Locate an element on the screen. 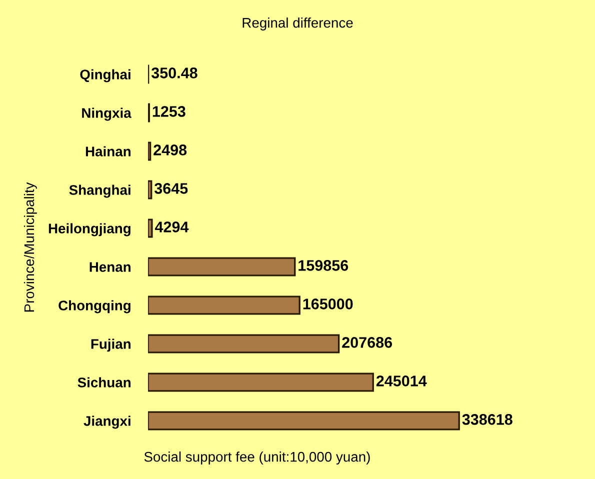  data-label: 3645 is located at coordinates (171, 188).